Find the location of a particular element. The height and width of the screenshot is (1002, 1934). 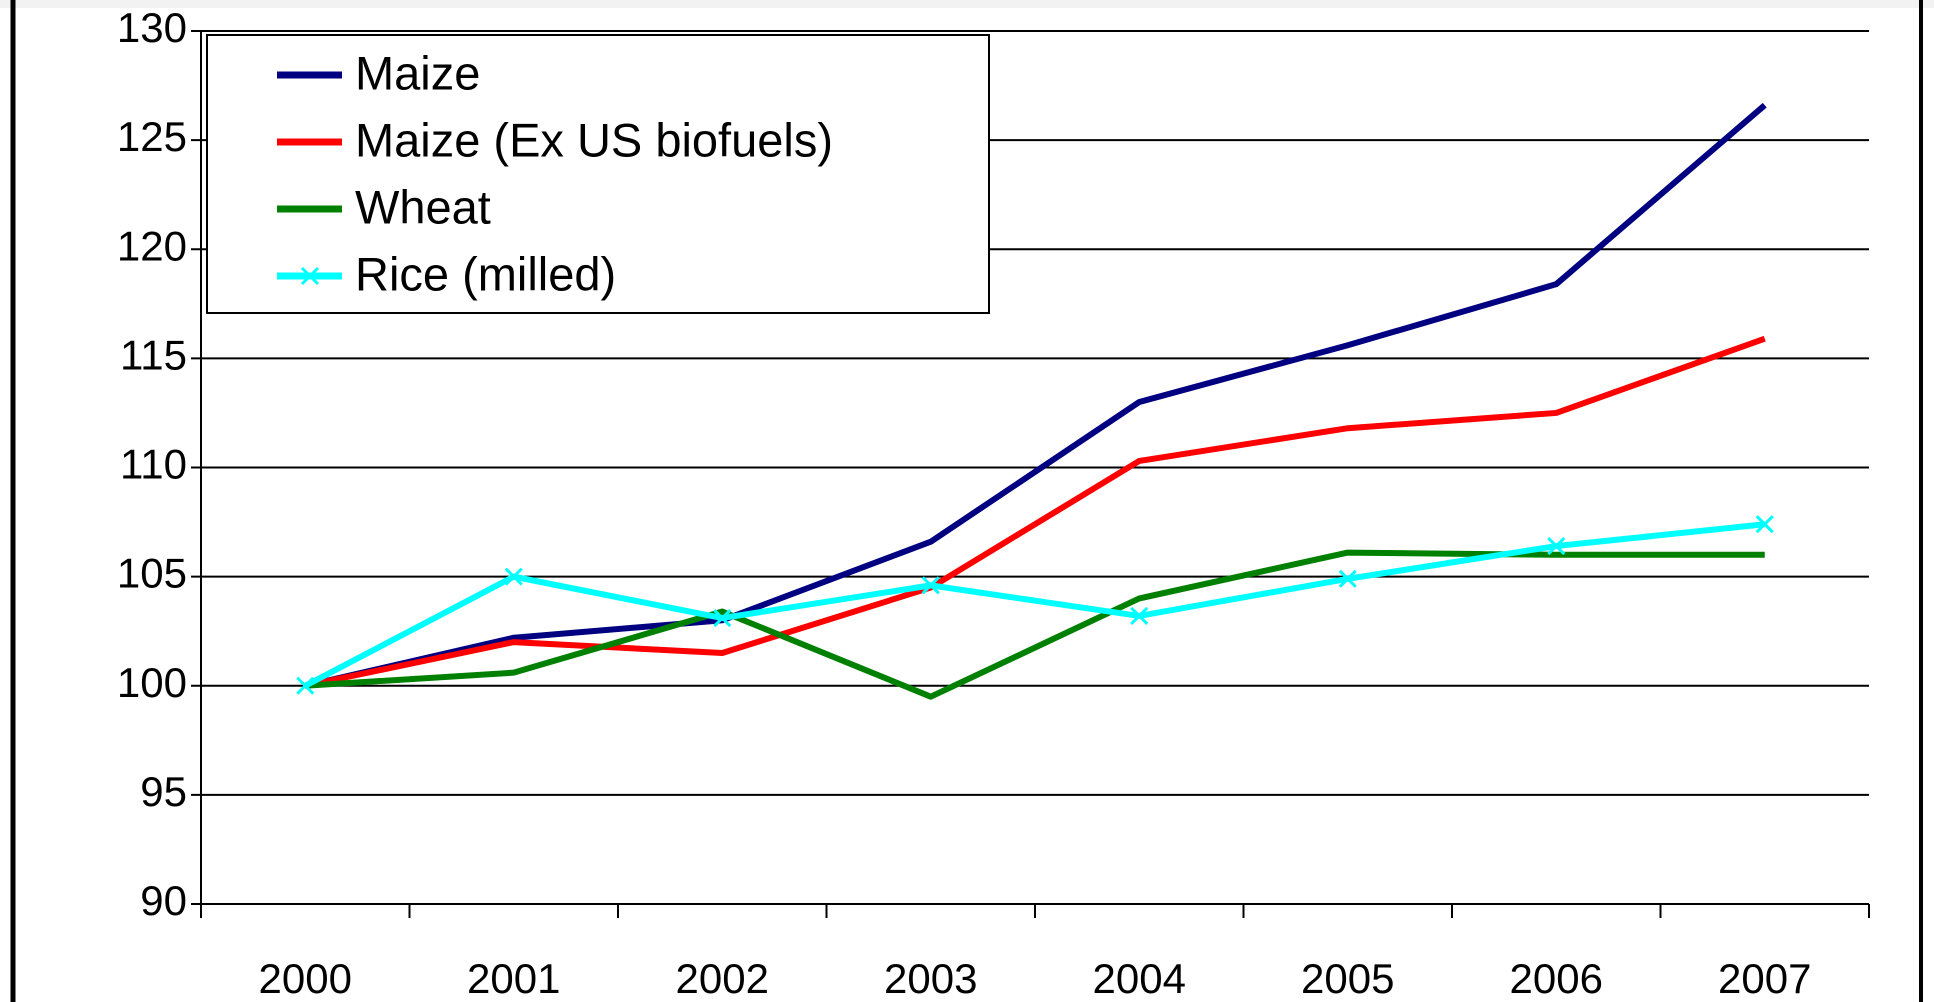

legend-label: Wheat is located at coordinates (423, 206).